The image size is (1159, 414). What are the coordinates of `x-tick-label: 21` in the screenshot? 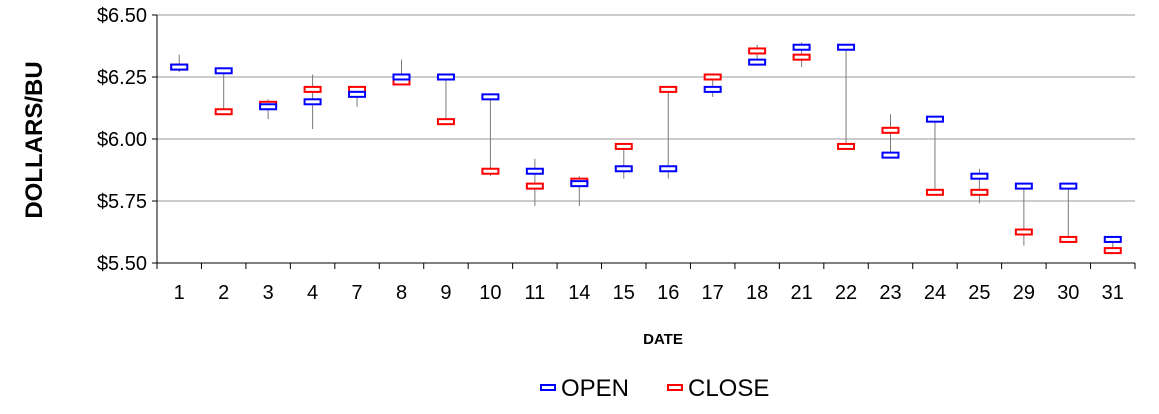 It's located at (801, 293).